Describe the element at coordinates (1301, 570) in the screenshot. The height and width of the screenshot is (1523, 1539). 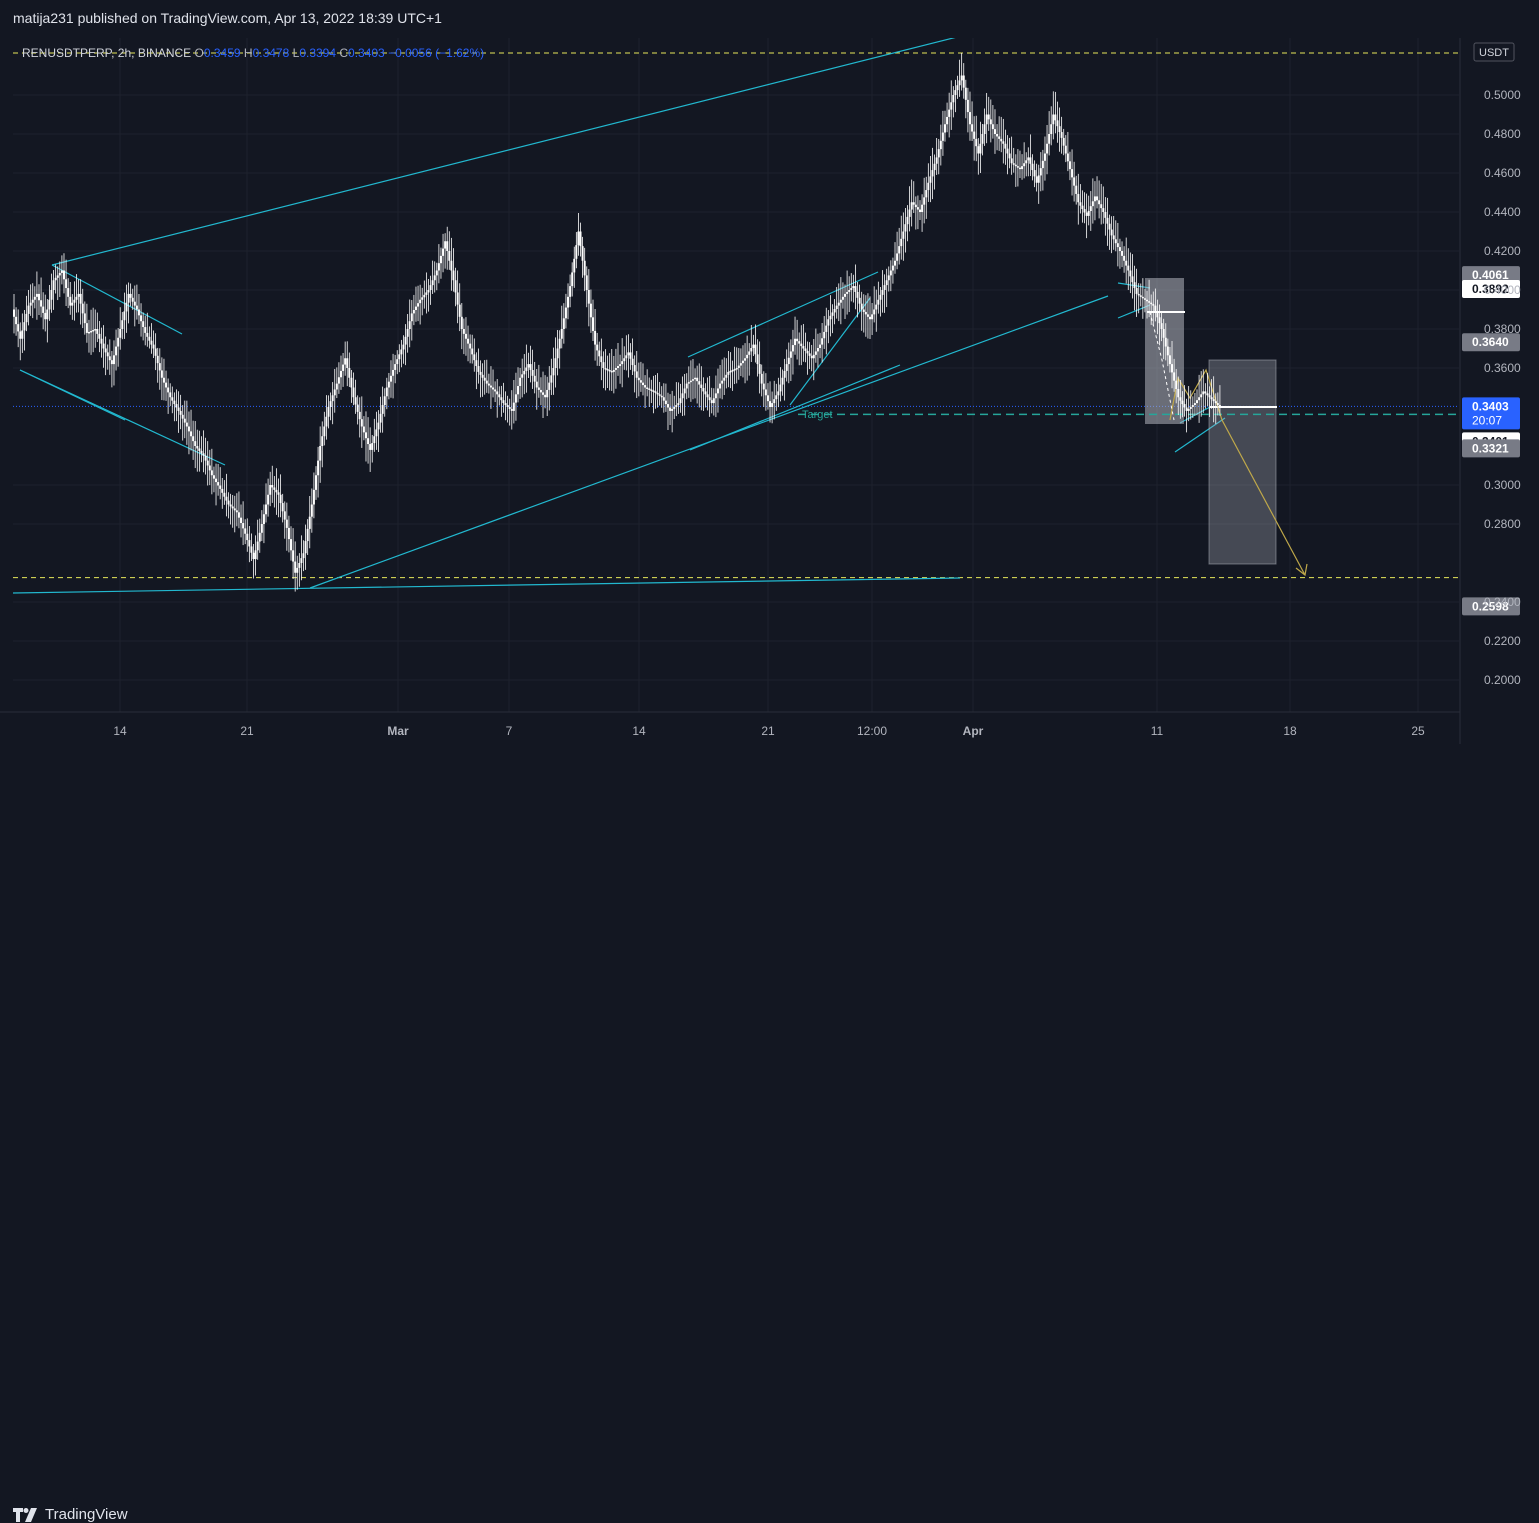
I see `projection-arrowhead` at that location.